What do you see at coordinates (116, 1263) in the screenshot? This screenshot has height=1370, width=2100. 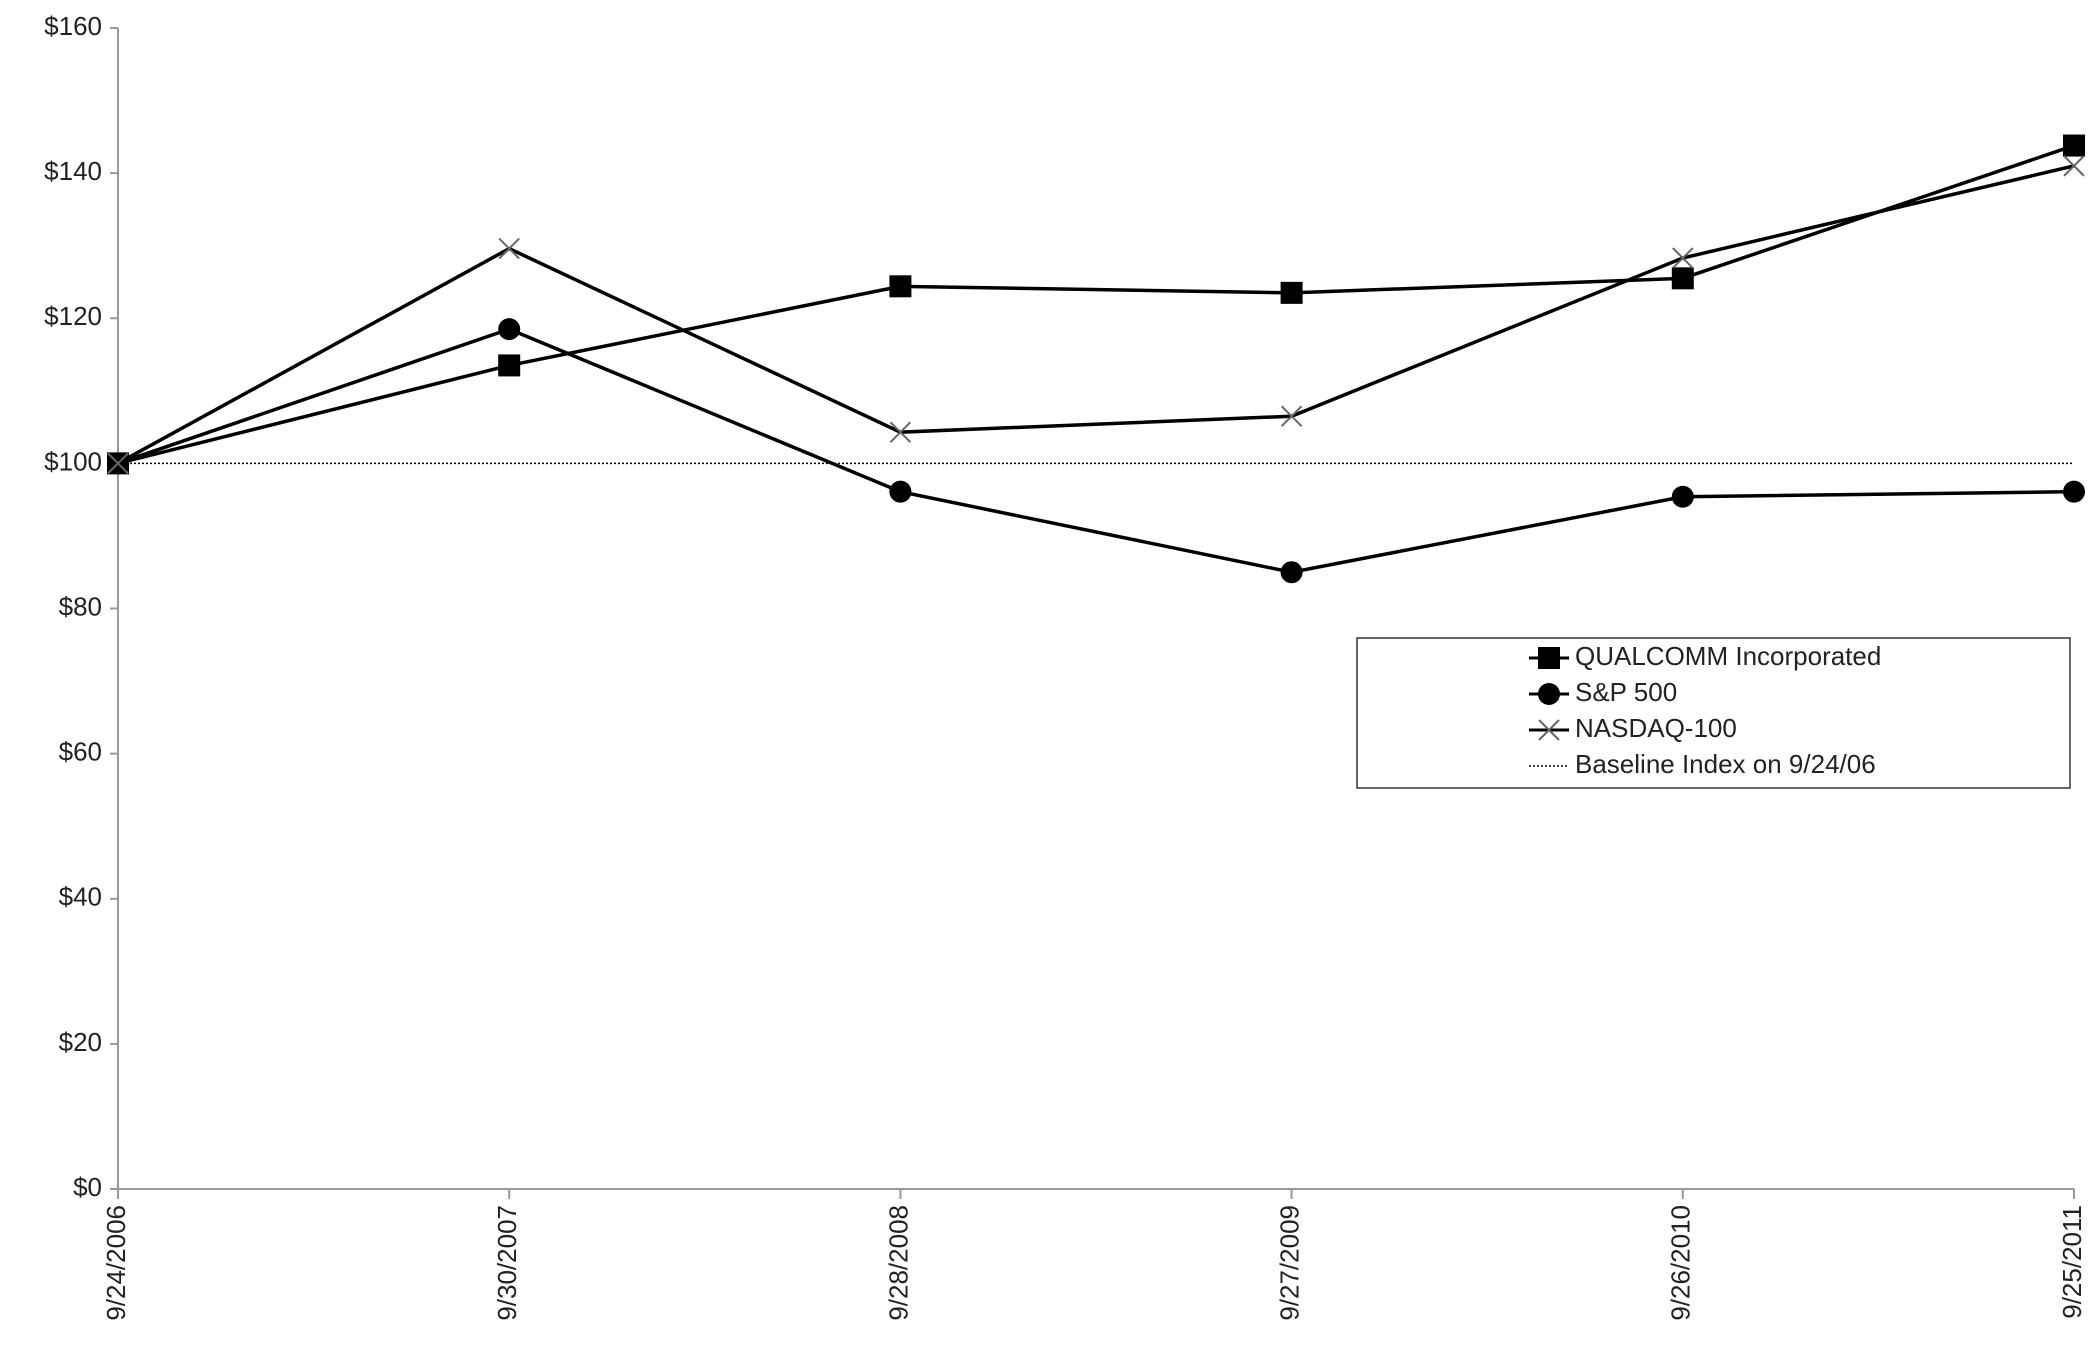 I see `x-tick-label: 9/24/2006` at bounding box center [116, 1263].